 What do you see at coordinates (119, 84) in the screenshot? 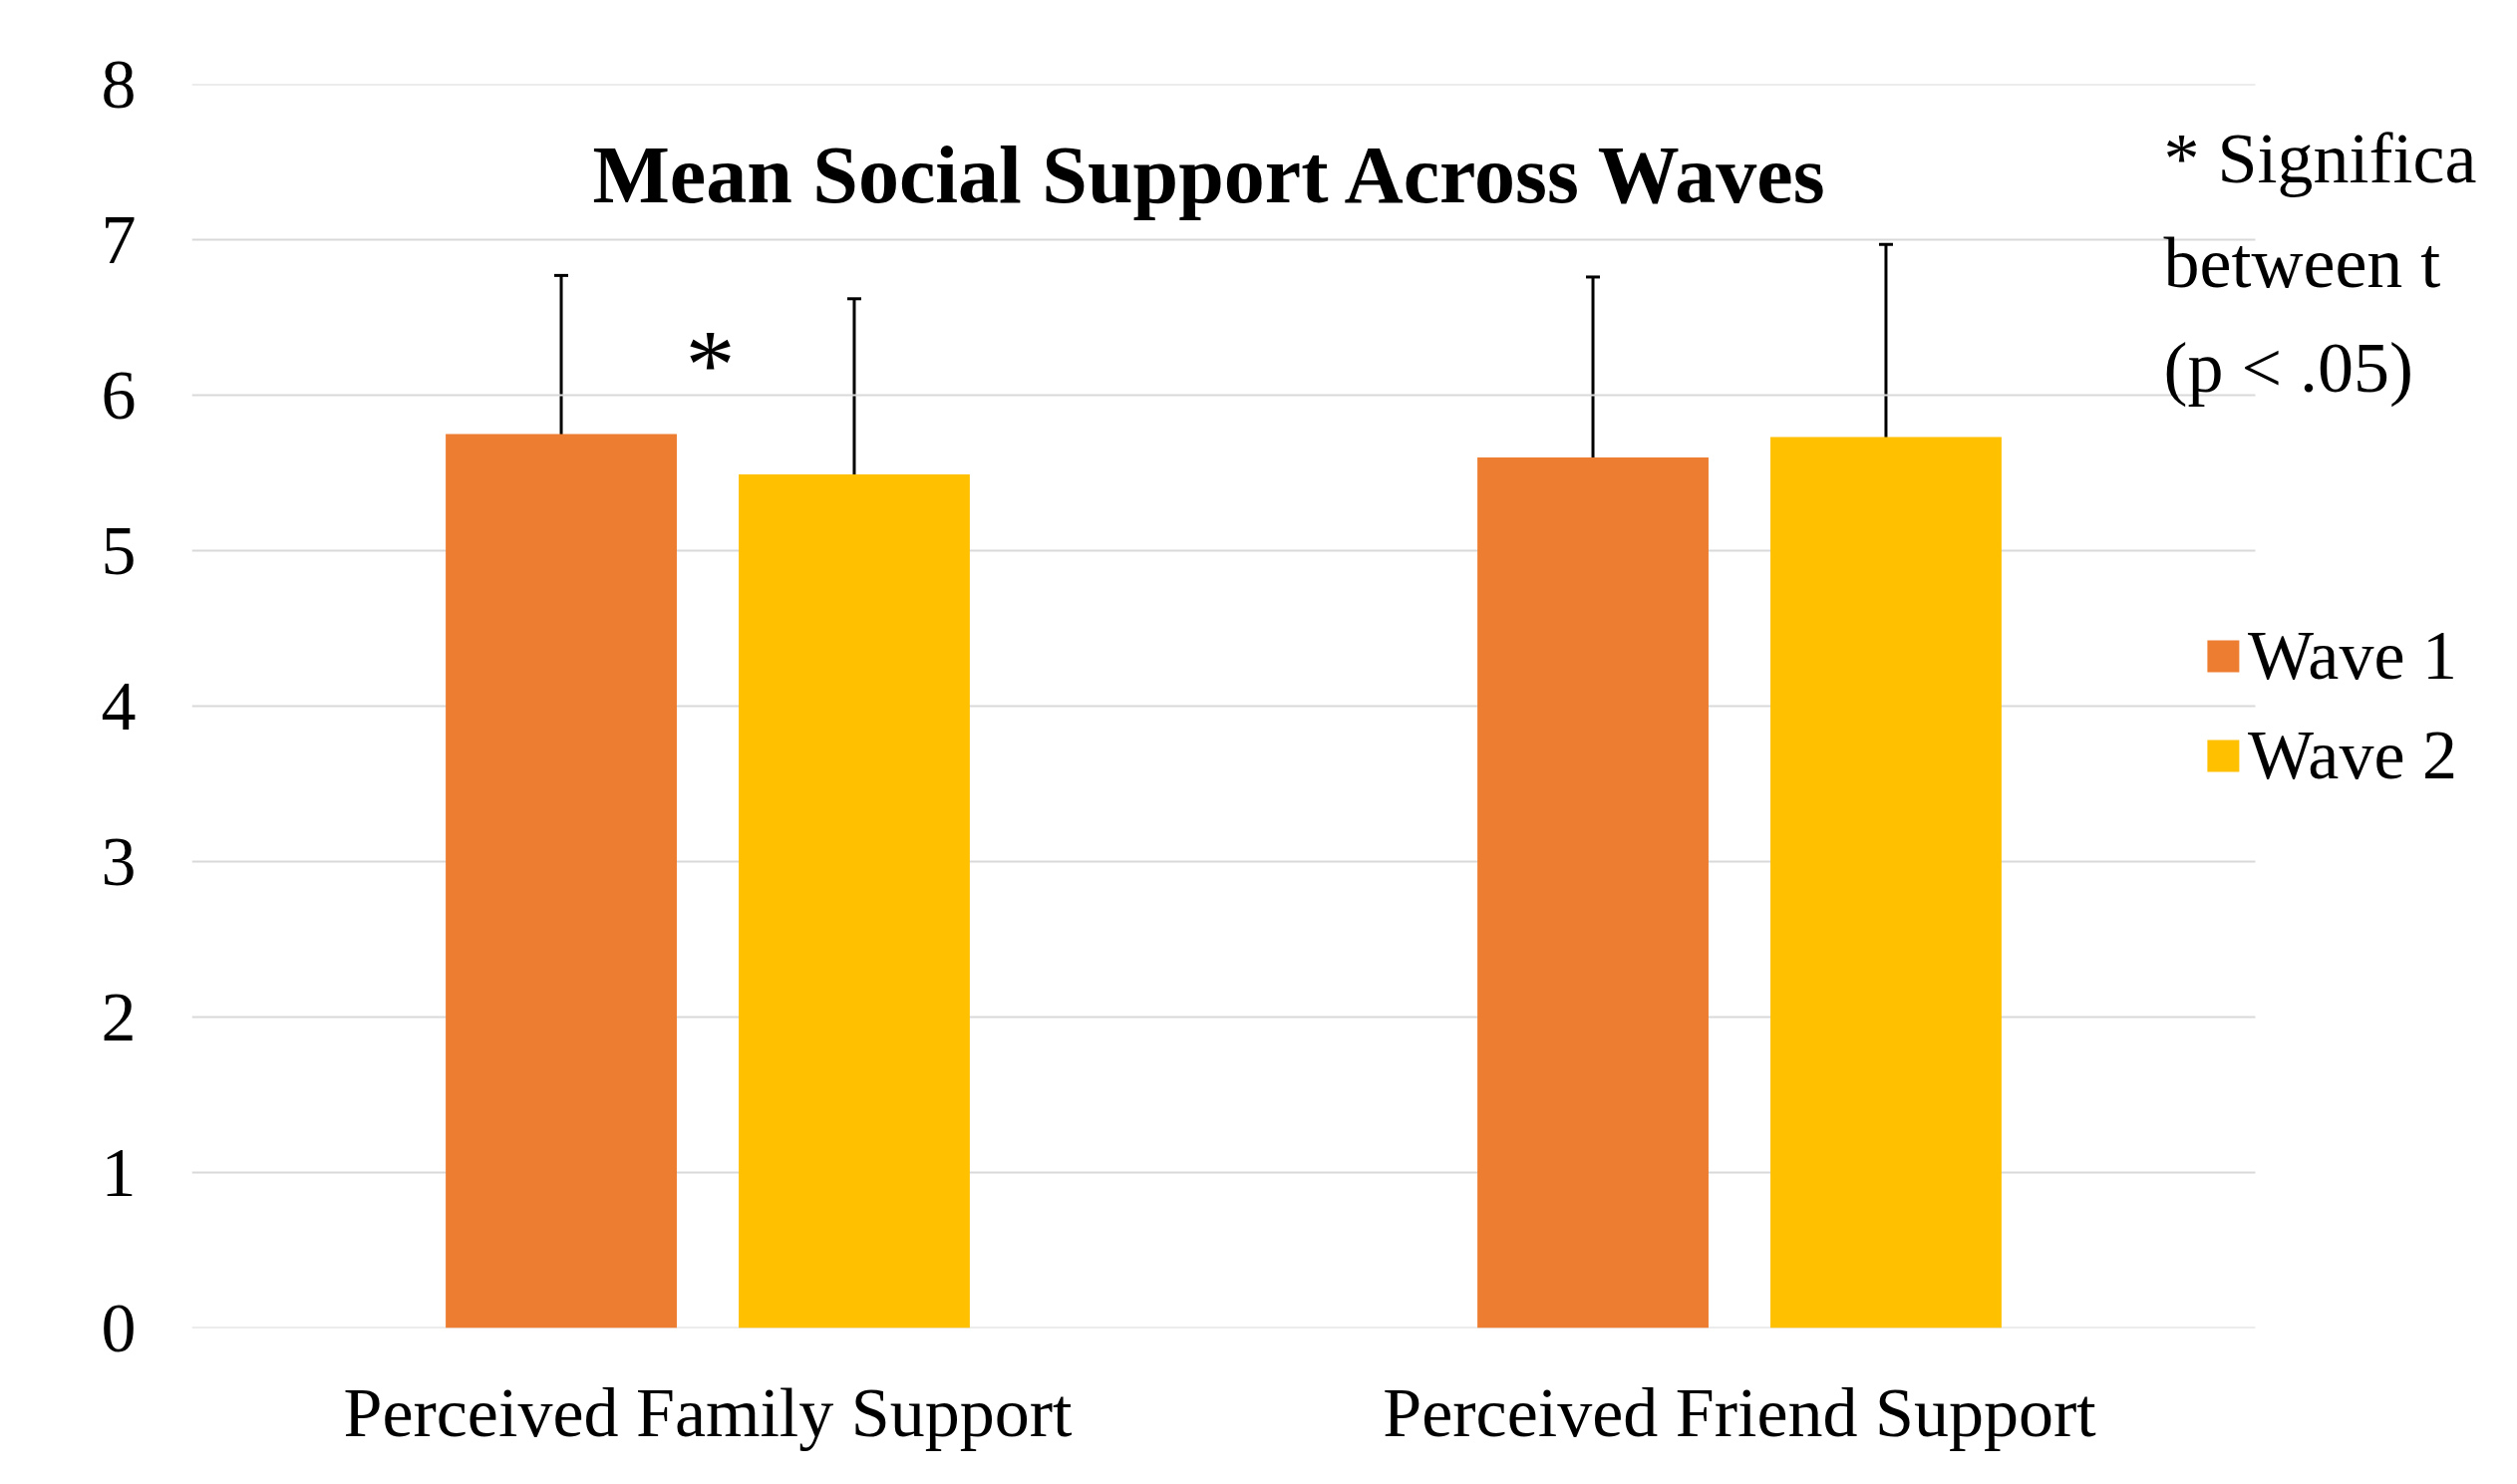
I see `y-tick-label: 8` at bounding box center [119, 84].